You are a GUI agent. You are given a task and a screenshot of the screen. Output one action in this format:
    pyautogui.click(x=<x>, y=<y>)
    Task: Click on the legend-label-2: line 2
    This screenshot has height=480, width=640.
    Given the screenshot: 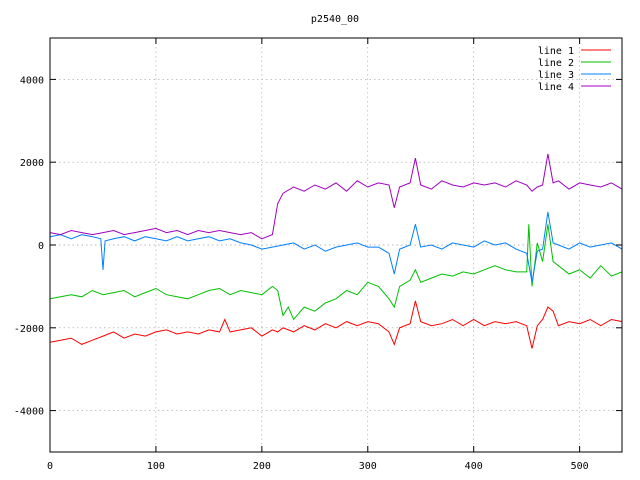 What is the action you would take?
    pyautogui.click(x=556, y=63)
    